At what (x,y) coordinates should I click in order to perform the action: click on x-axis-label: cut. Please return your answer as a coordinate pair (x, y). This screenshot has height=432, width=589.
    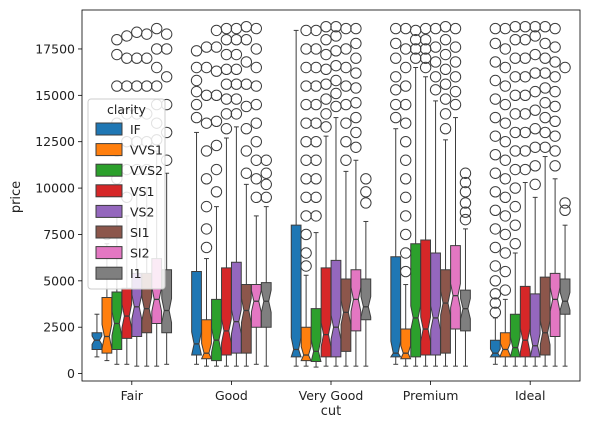
    Looking at the image, I should click on (331, 411).